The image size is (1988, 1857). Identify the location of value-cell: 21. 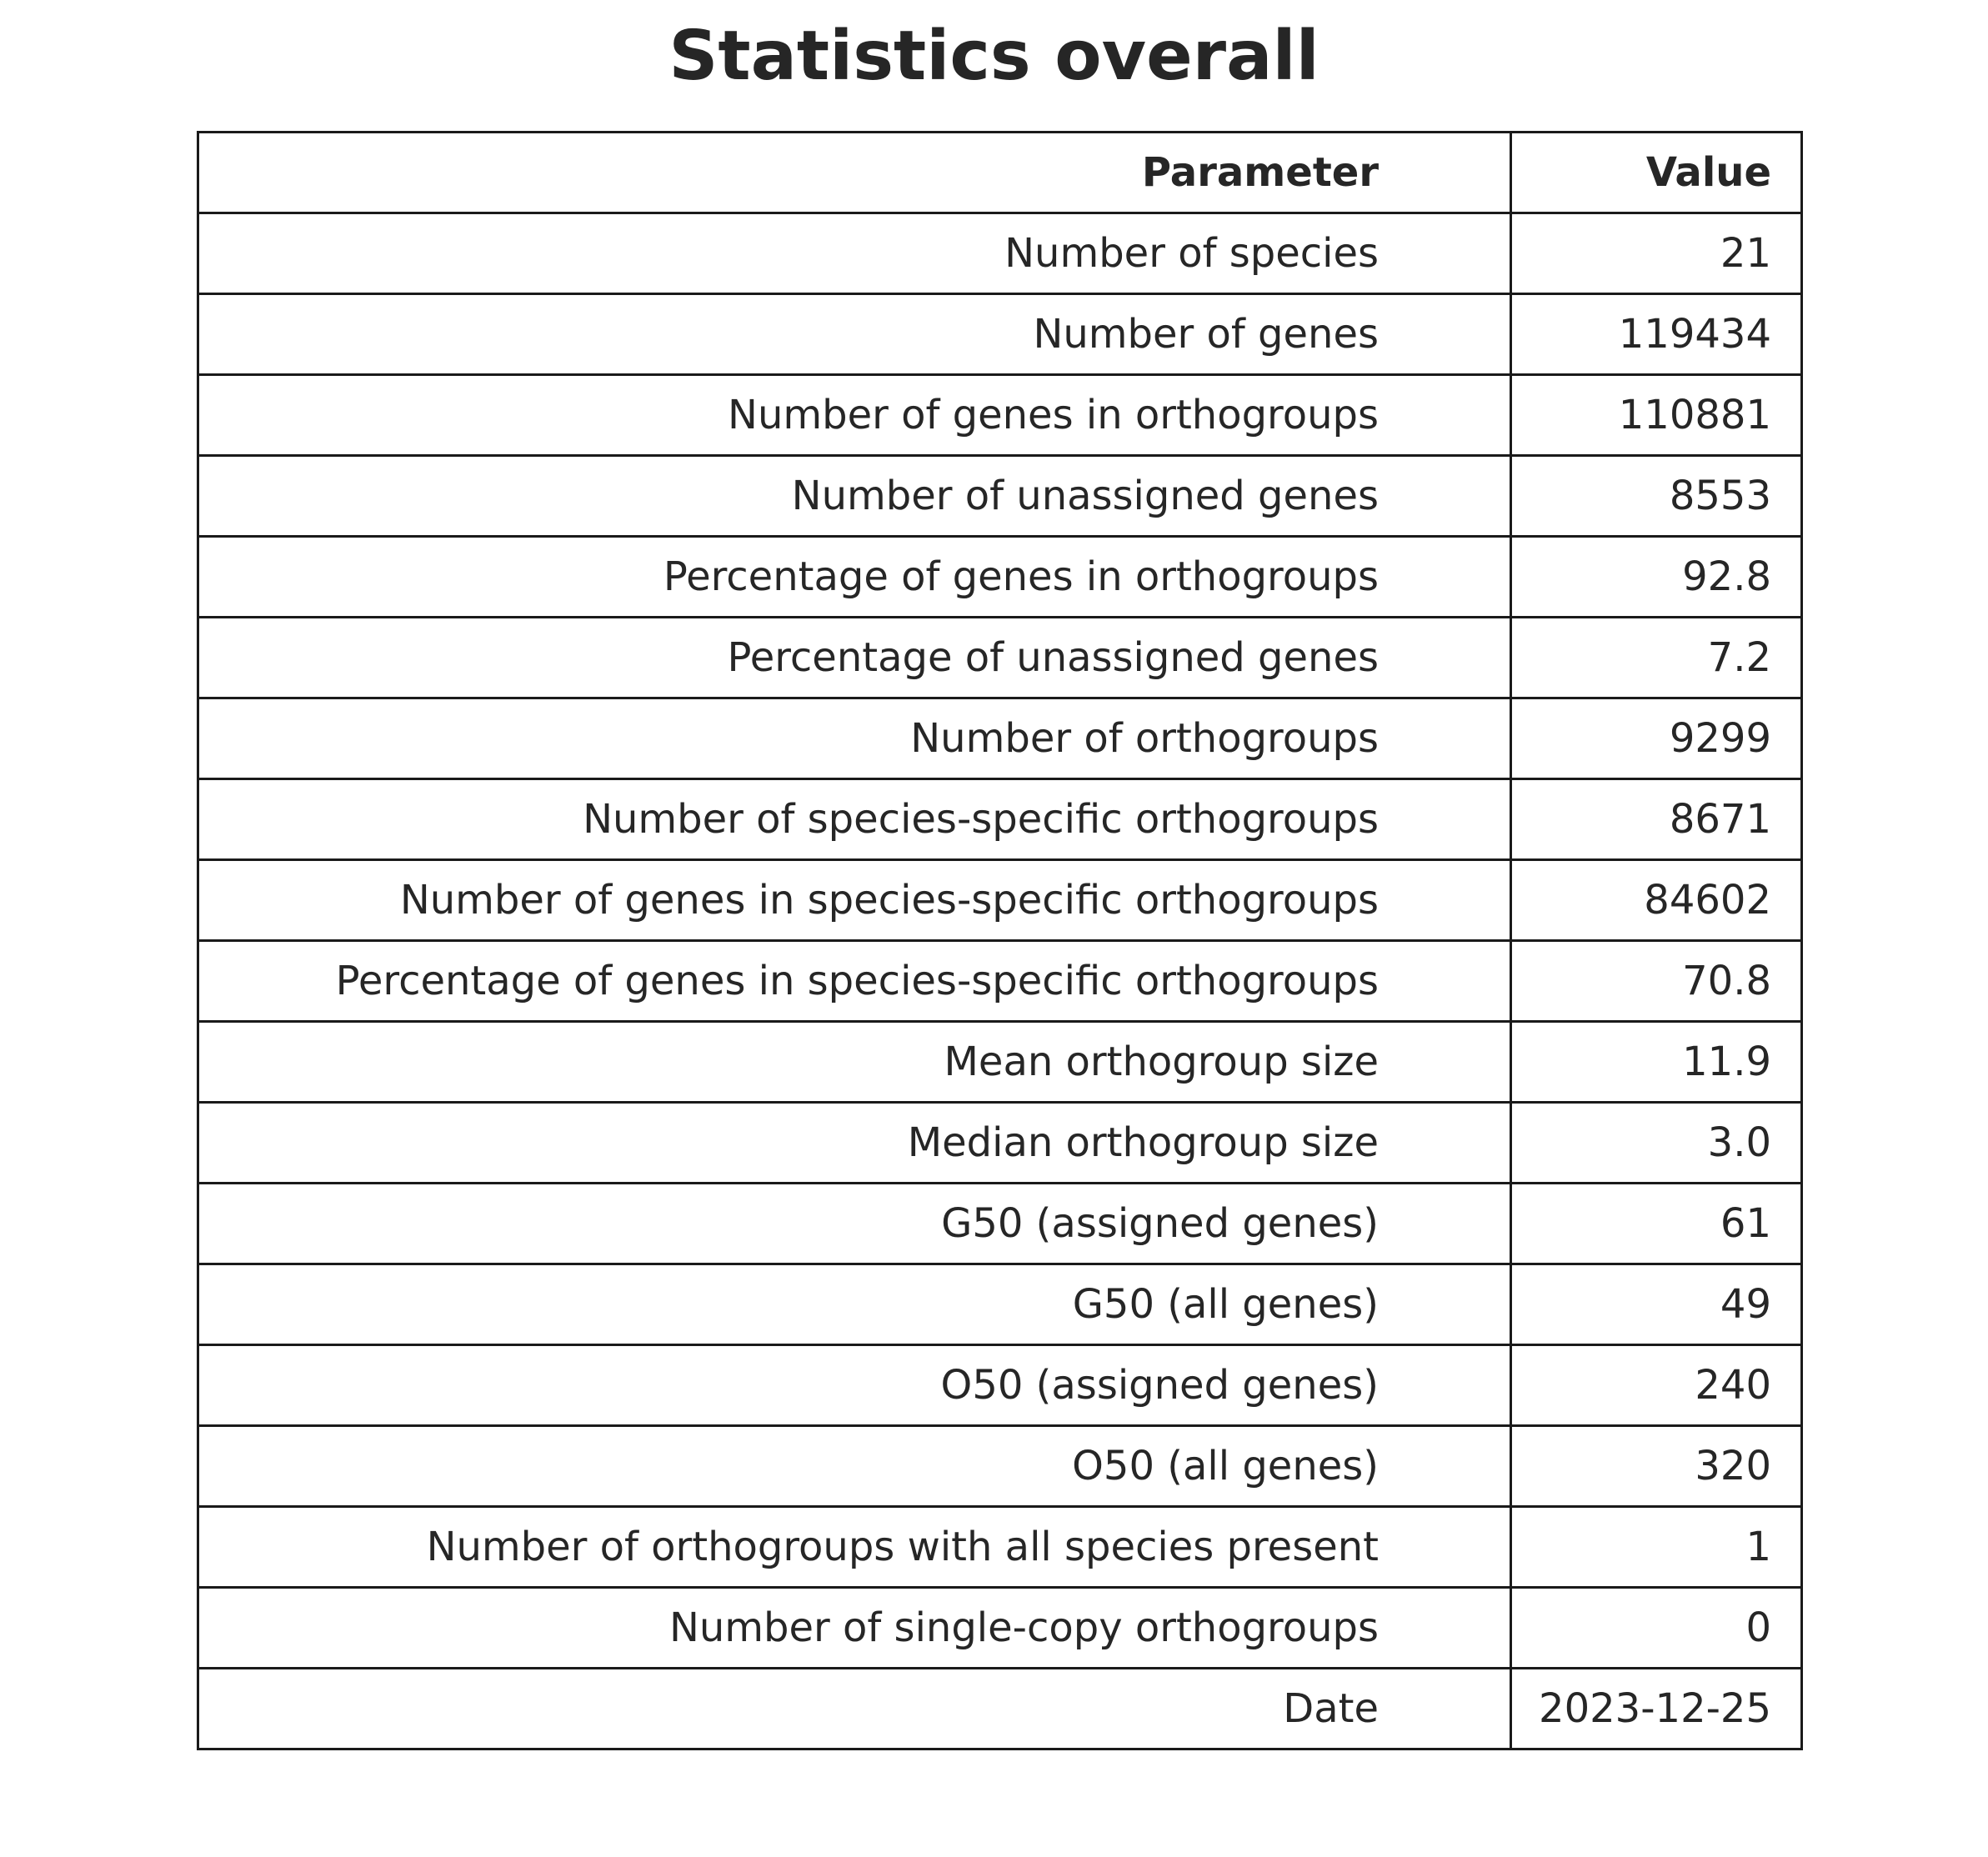
(1656, 254).